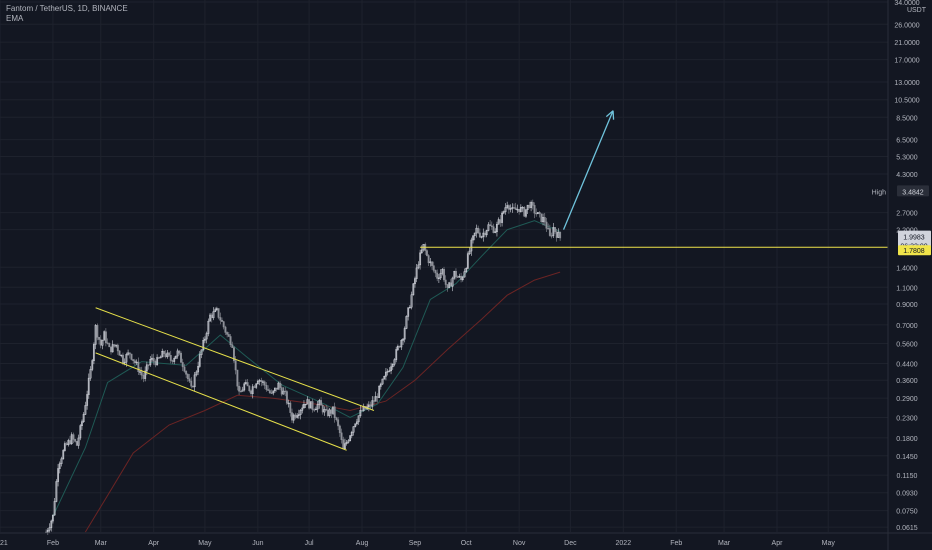  Describe the element at coordinates (257, 543) in the screenshot. I see `time-tick-label: Jun` at that location.